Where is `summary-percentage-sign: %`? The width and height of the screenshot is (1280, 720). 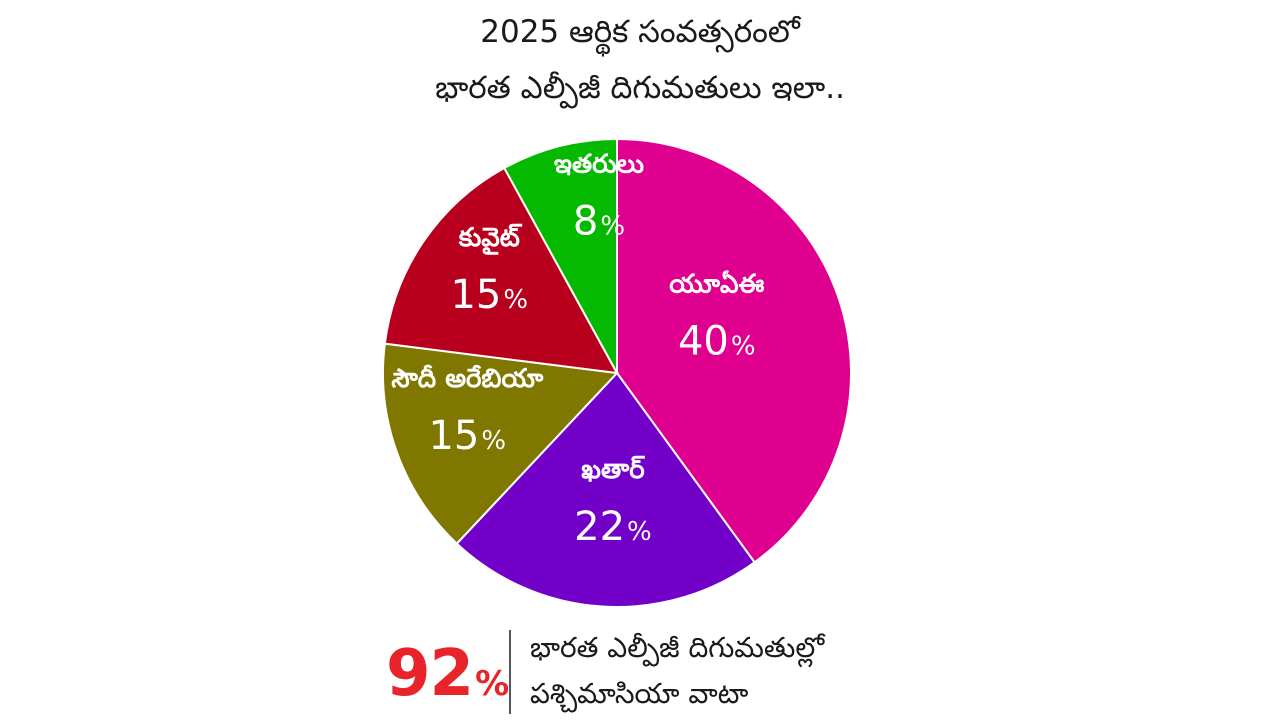 summary-percentage-sign: % is located at coordinates (492, 684).